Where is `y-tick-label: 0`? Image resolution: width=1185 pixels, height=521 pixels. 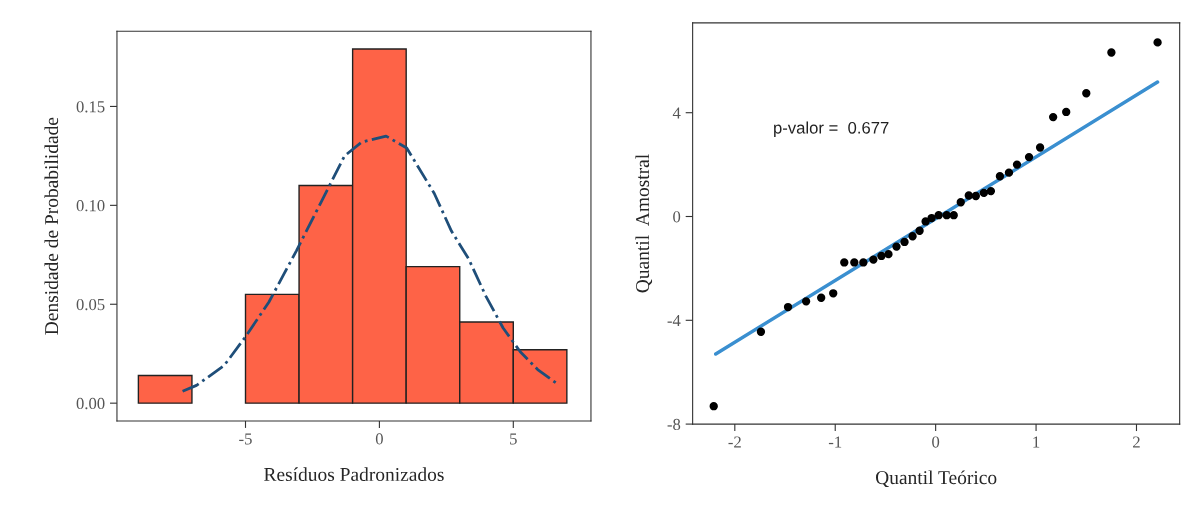
y-tick-label: 0 is located at coordinates (677, 217).